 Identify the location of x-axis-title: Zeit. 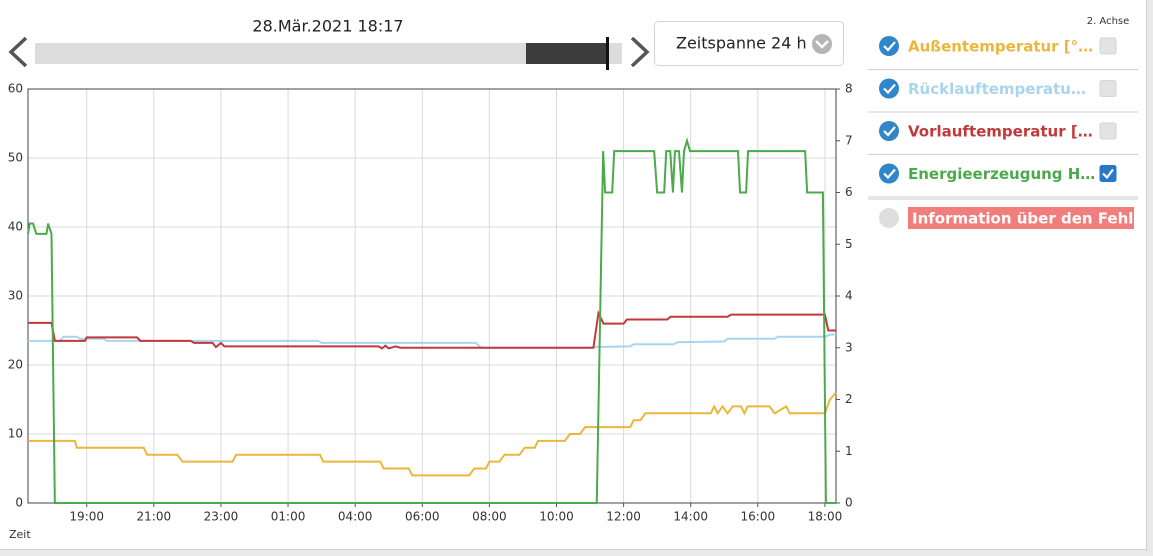
(20, 534).